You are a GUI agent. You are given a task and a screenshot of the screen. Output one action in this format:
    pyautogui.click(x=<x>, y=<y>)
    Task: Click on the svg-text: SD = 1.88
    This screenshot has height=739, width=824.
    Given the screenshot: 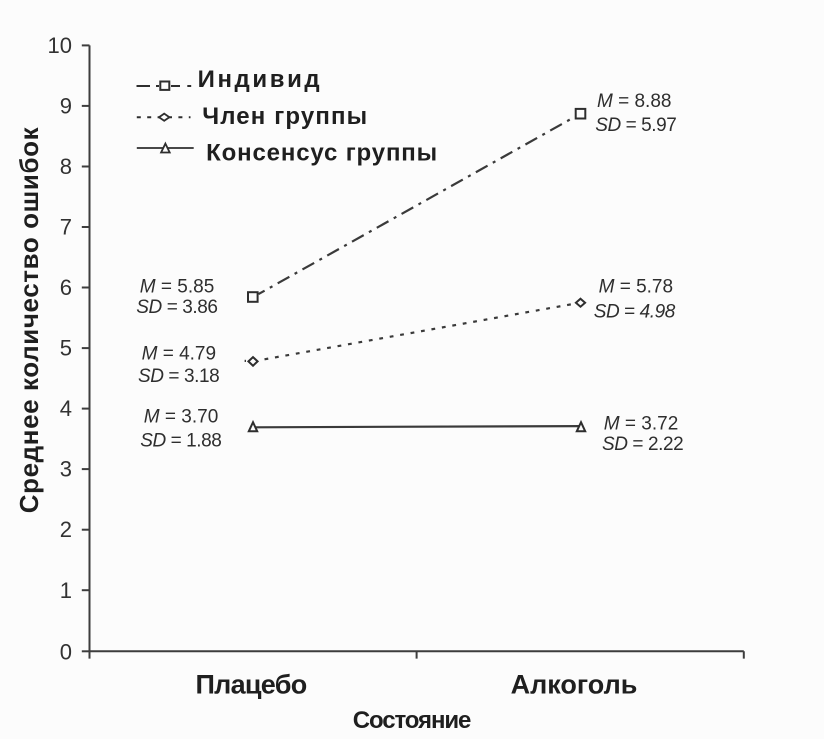 What is the action you would take?
    pyautogui.click(x=180, y=441)
    